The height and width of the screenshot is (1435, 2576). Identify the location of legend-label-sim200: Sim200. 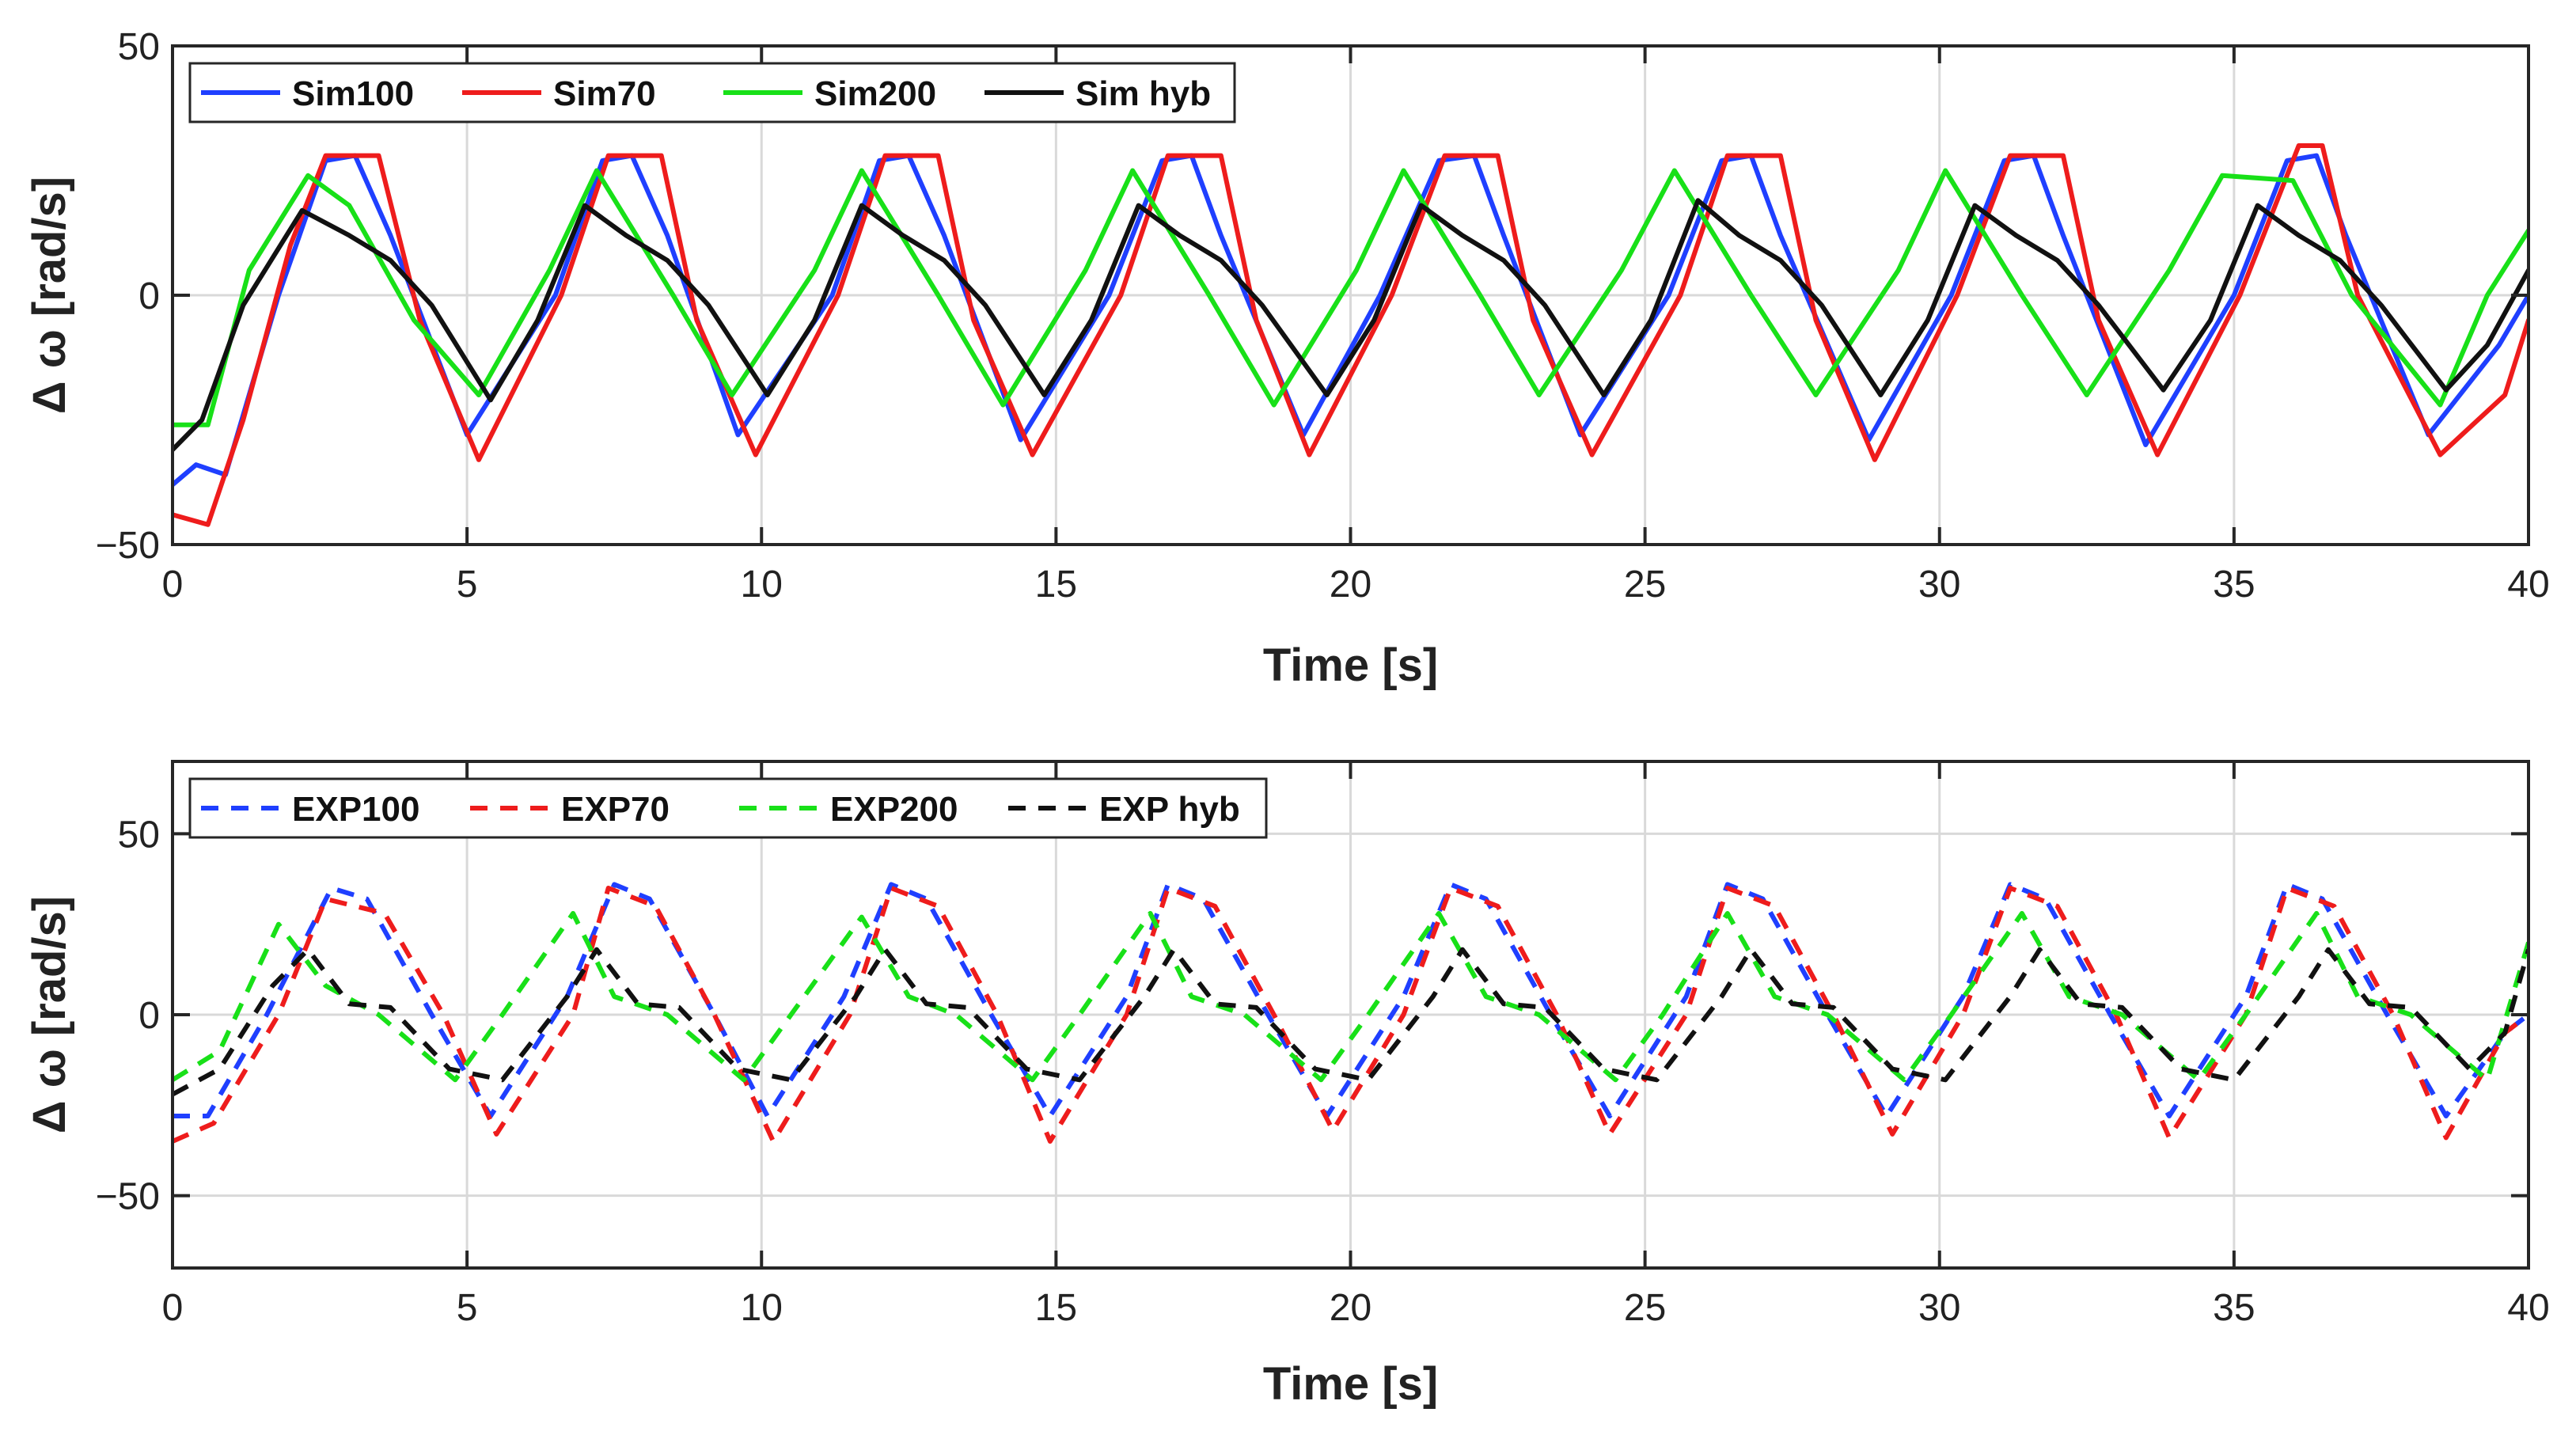
(875, 93).